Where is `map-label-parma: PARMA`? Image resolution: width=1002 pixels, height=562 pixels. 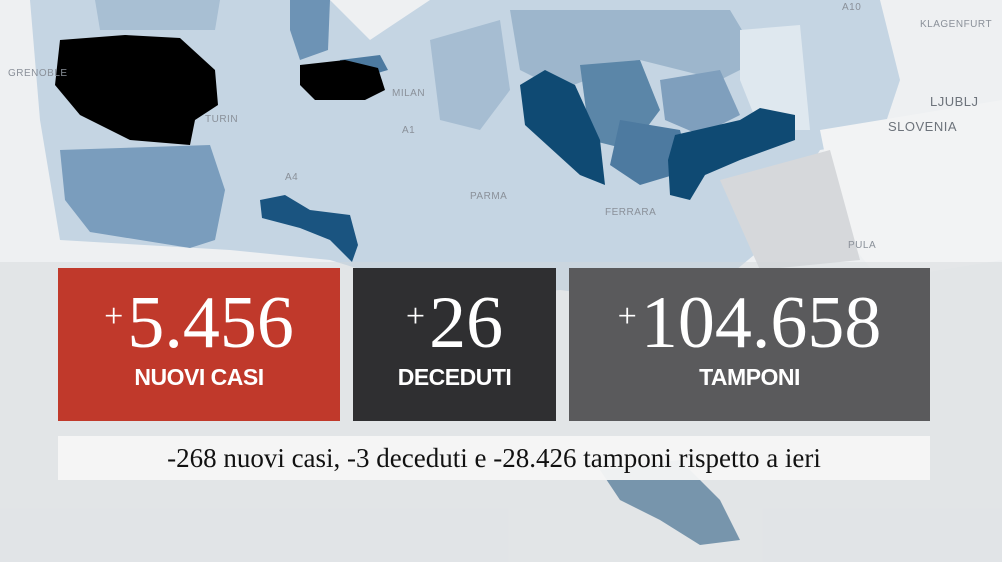 map-label-parma: PARMA is located at coordinates (488, 196).